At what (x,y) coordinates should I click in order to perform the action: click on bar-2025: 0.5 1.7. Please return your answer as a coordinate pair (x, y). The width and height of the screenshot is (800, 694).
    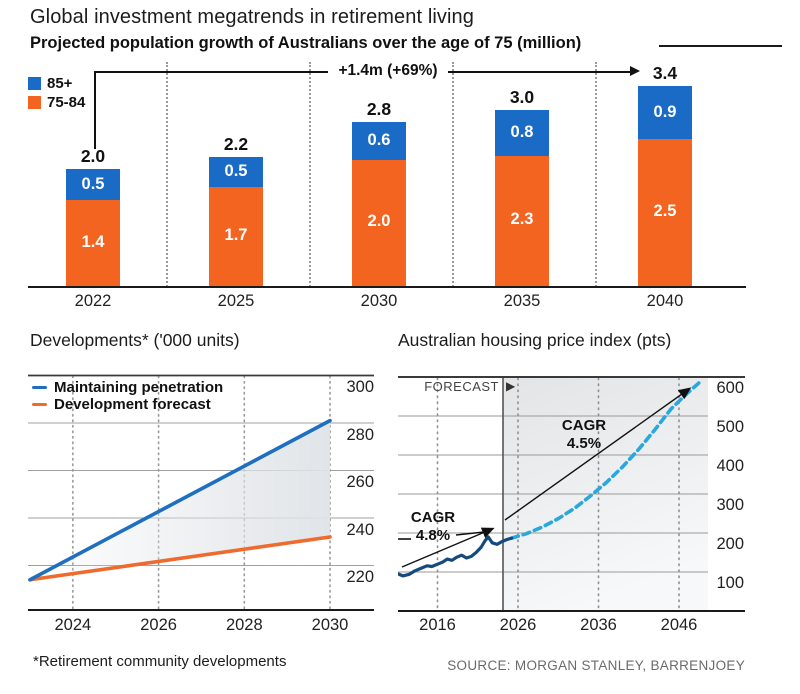
    Looking at the image, I should click on (236, 222).